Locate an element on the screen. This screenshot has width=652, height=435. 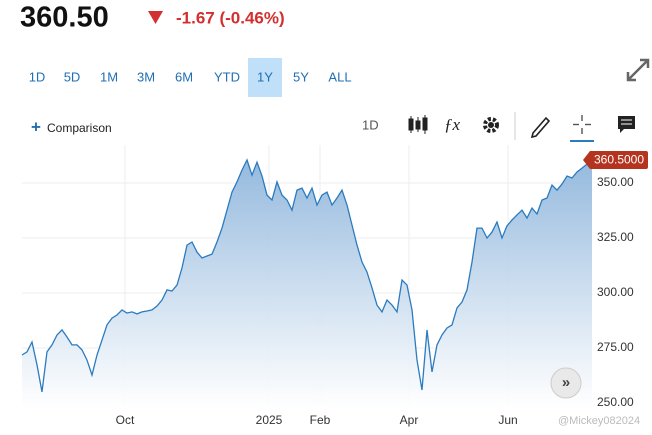
x-tick-label: Oct is located at coordinates (125, 420).